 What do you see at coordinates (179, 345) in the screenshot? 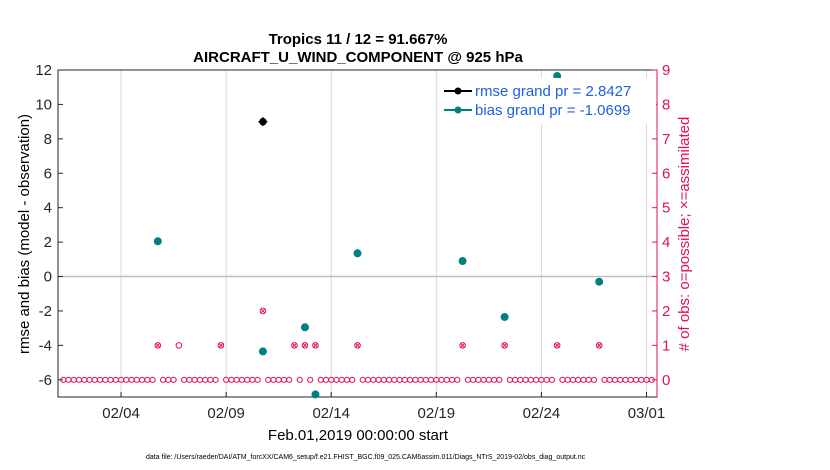
I see `obs-possible-marker` at bounding box center [179, 345].